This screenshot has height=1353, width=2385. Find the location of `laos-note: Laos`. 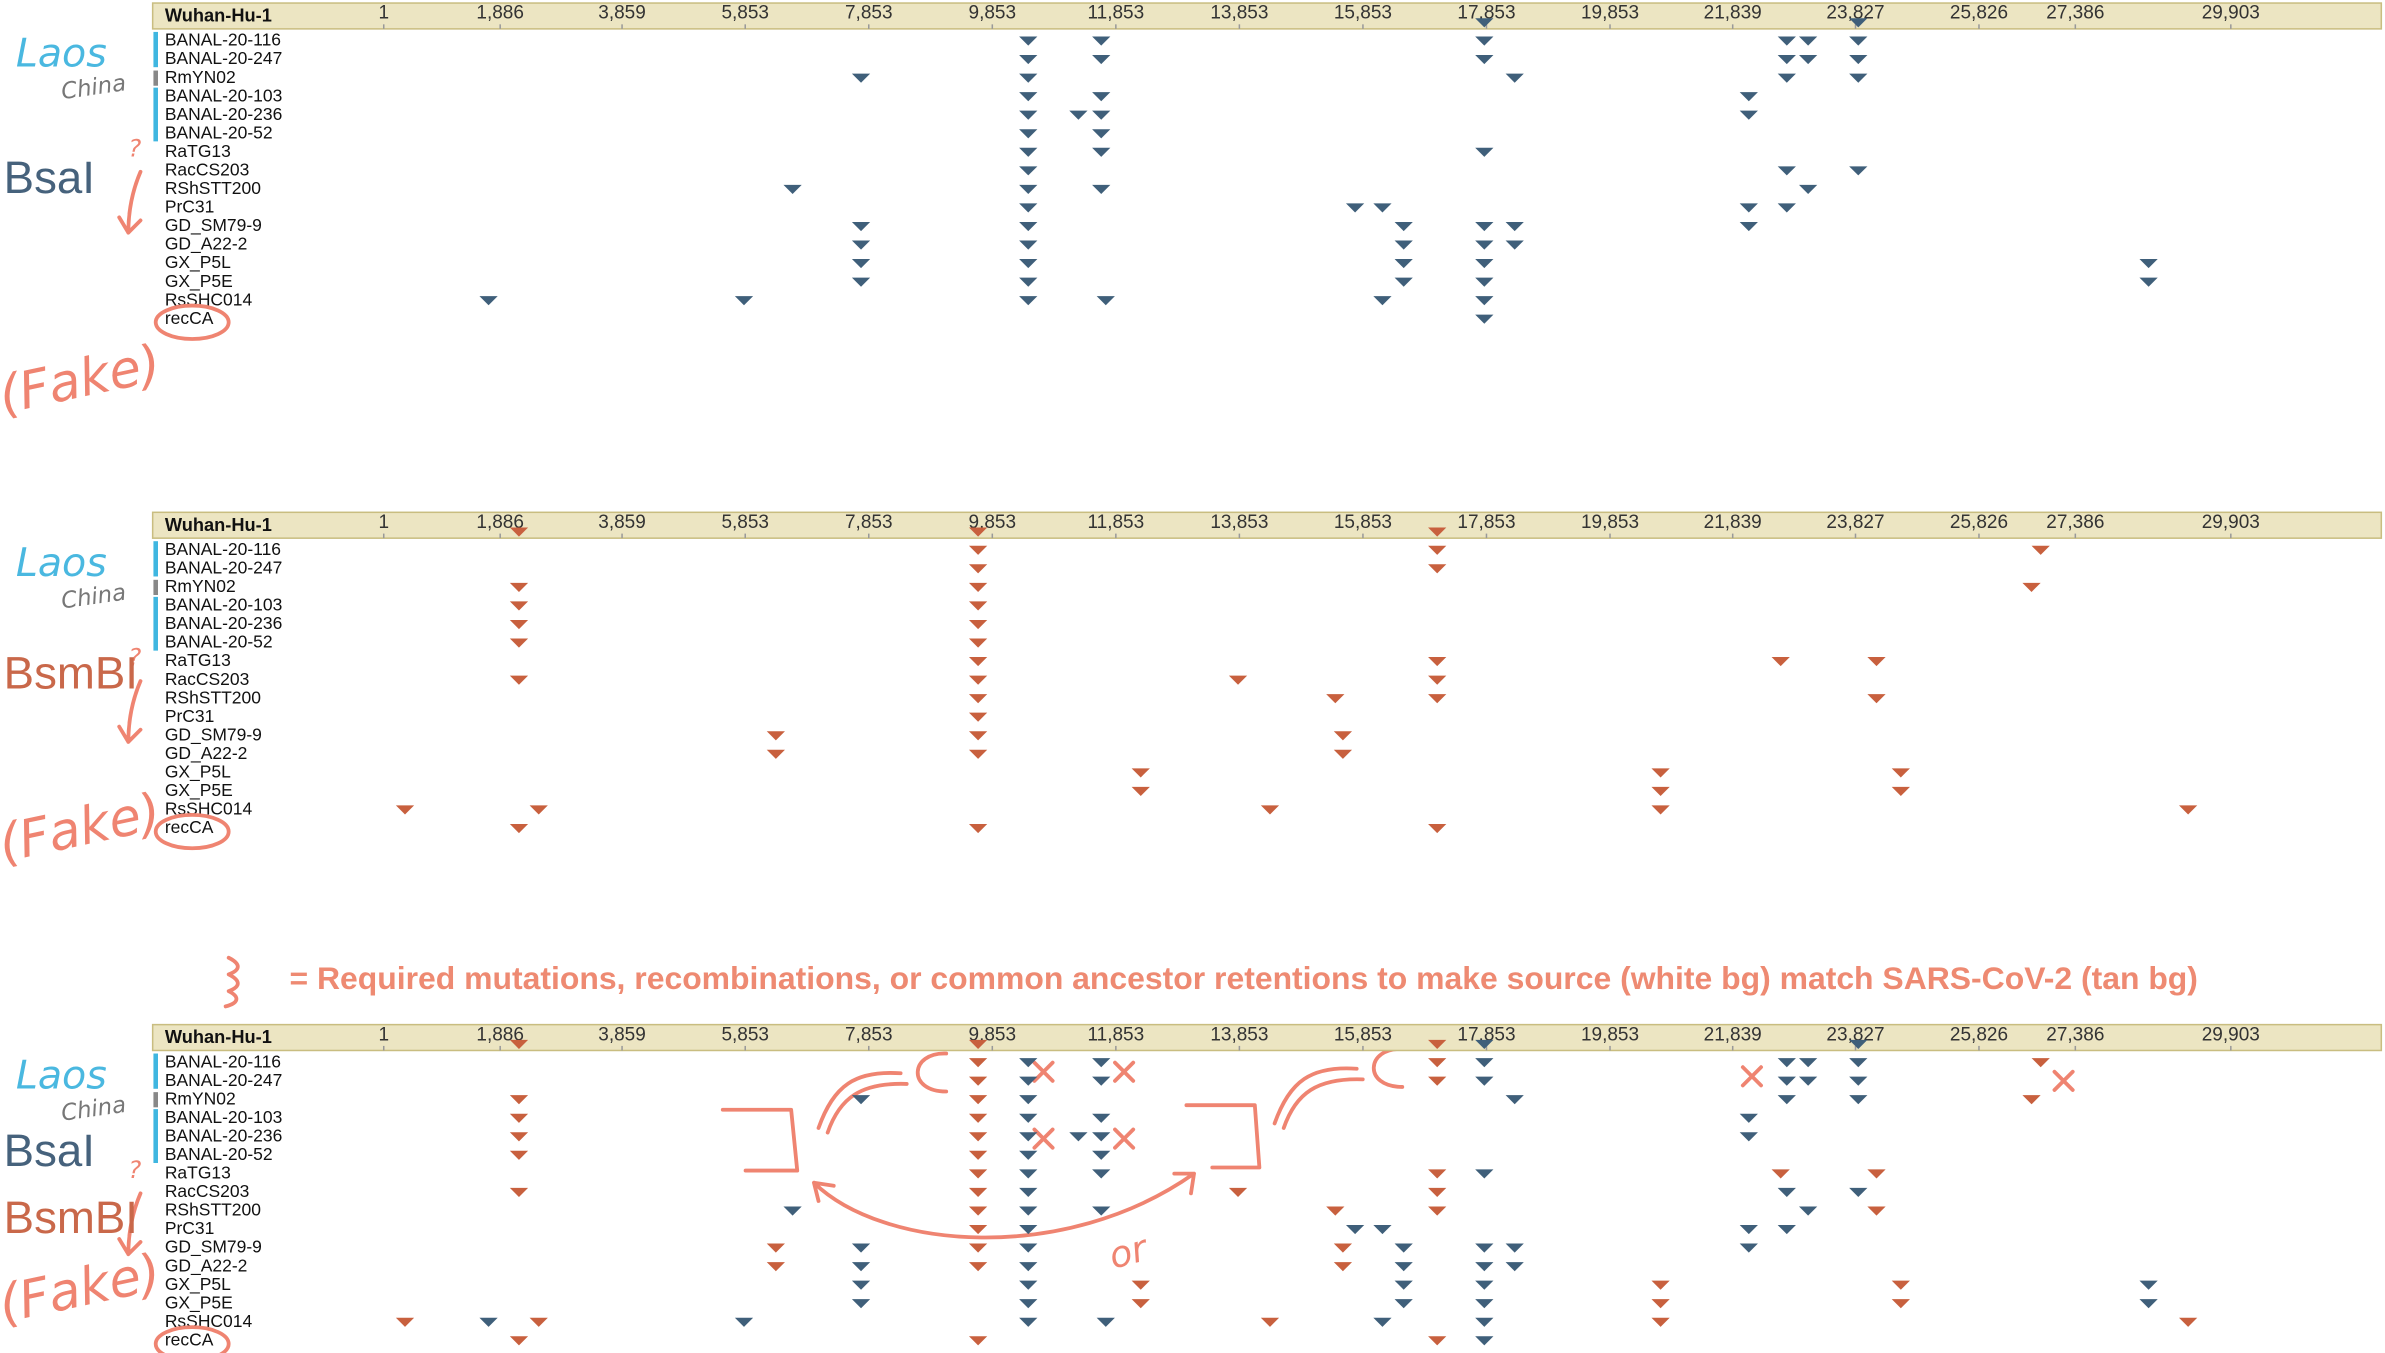

laos-note: Laos is located at coordinates (61, 1075).